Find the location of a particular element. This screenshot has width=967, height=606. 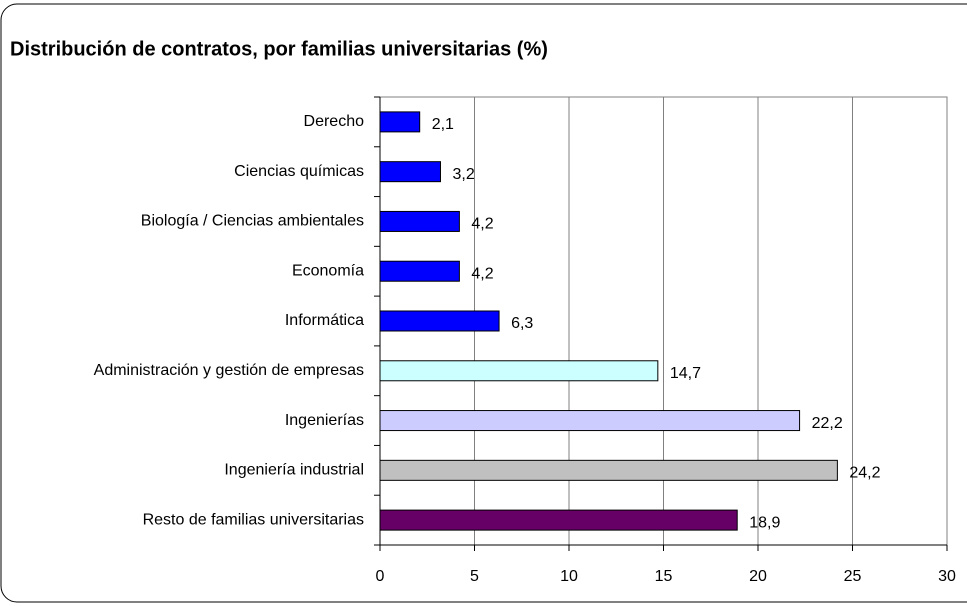

x-tick-label: 30 is located at coordinates (947, 576).